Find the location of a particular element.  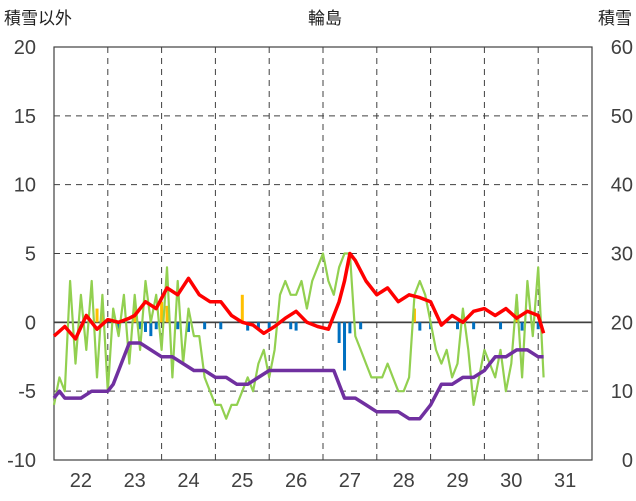

x-tick-label: 30 is located at coordinates (511, 481).